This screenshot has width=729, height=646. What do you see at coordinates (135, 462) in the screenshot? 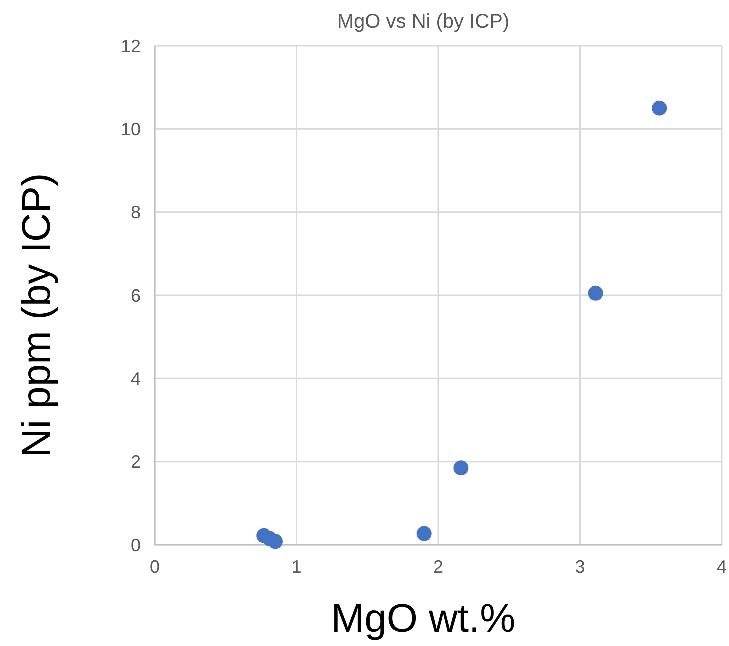
I see `y-tick-label: 2` at bounding box center [135, 462].